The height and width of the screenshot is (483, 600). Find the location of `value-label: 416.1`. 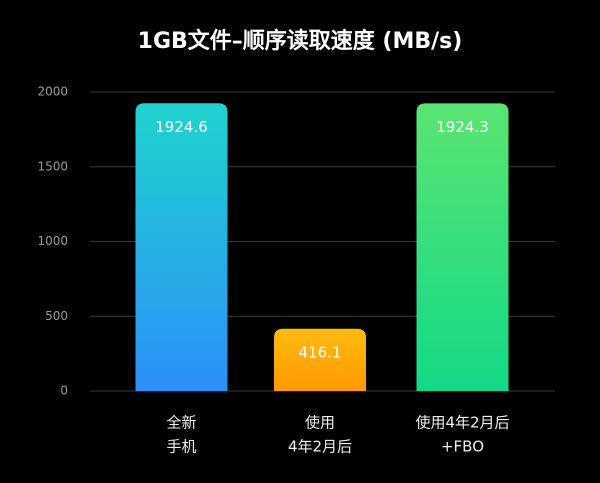

value-label: 416.1 is located at coordinates (320, 352).